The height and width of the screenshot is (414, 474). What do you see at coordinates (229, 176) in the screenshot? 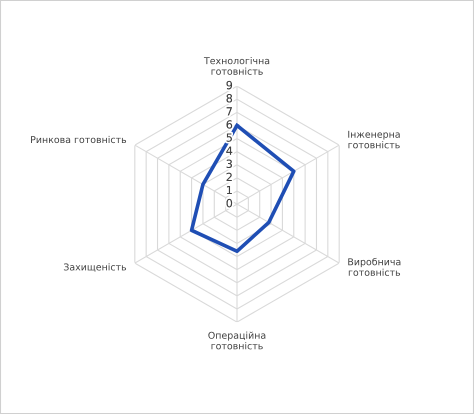
I see `y-tick-label: 2` at bounding box center [229, 176].